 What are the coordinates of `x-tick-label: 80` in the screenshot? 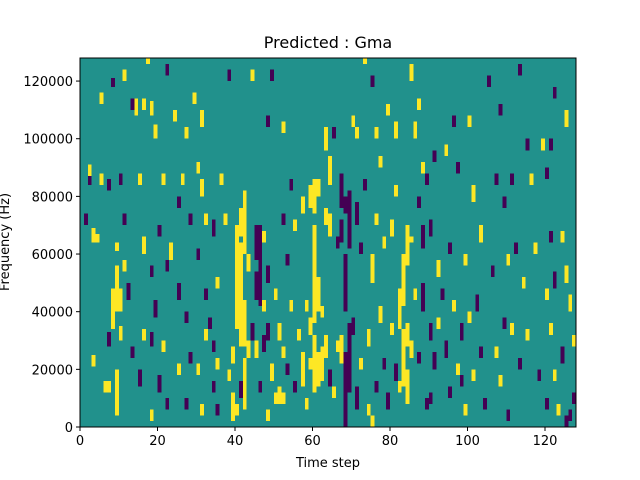 It's located at (390, 441).